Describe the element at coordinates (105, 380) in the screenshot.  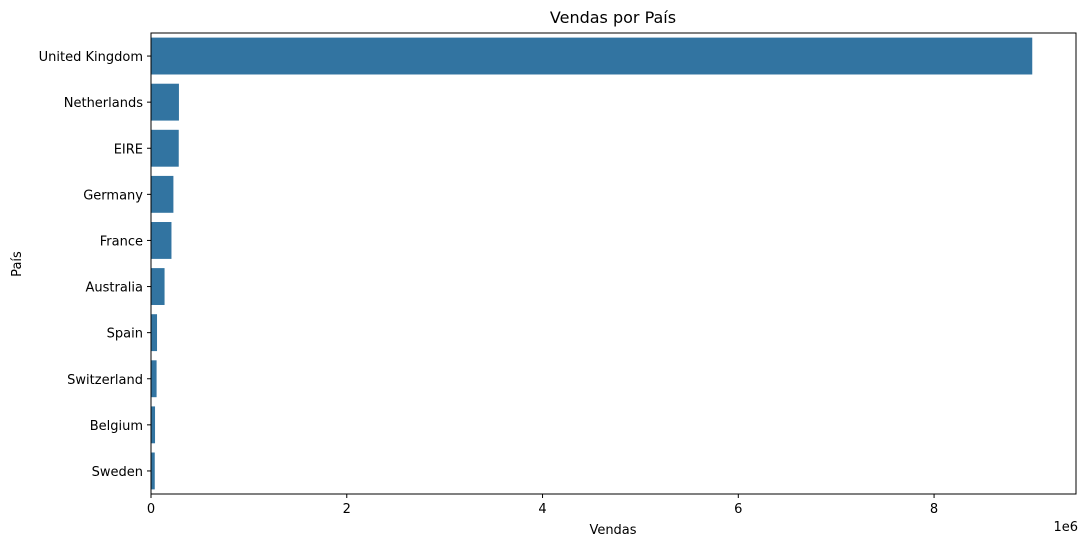
I see `y-tick-label: Switzerland` at that location.